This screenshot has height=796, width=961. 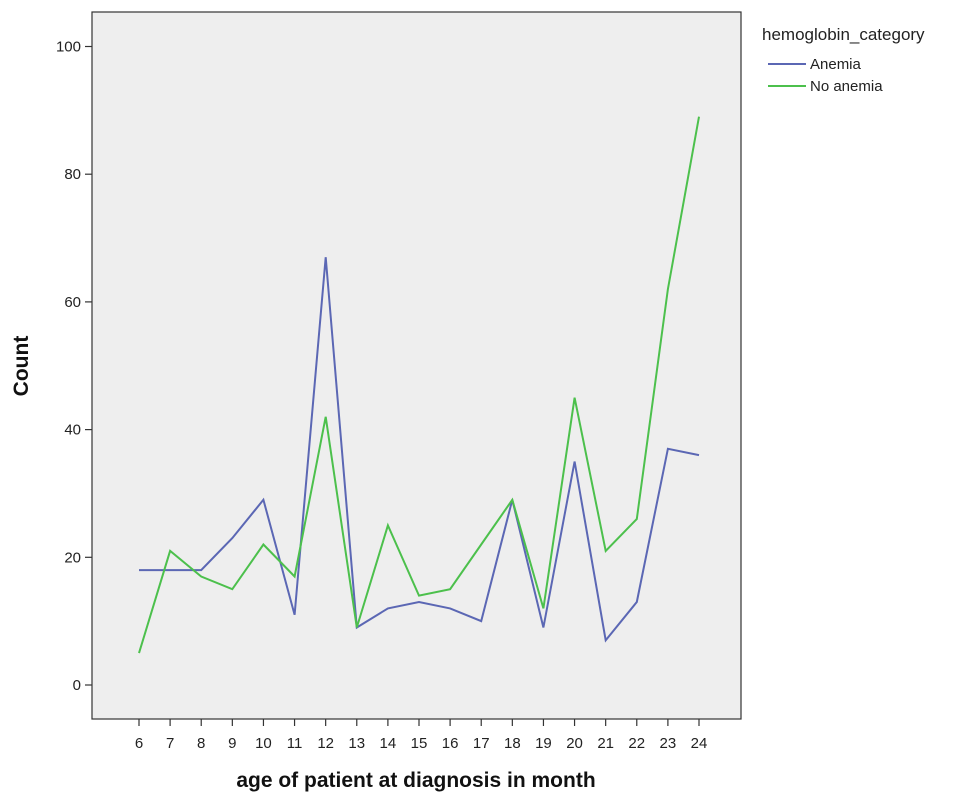 I want to click on legend-label-no-anemia: No anemia, so click(x=846, y=86).